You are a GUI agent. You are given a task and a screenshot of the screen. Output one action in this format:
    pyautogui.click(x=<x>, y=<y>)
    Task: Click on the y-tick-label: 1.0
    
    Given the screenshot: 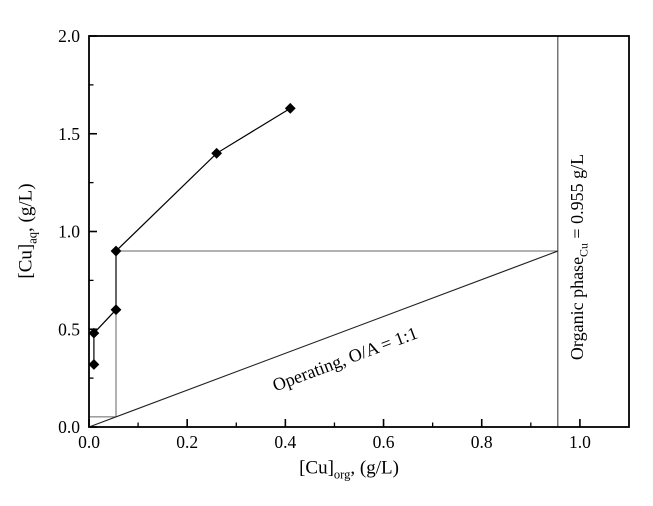 What is the action you would take?
    pyautogui.click(x=69, y=232)
    